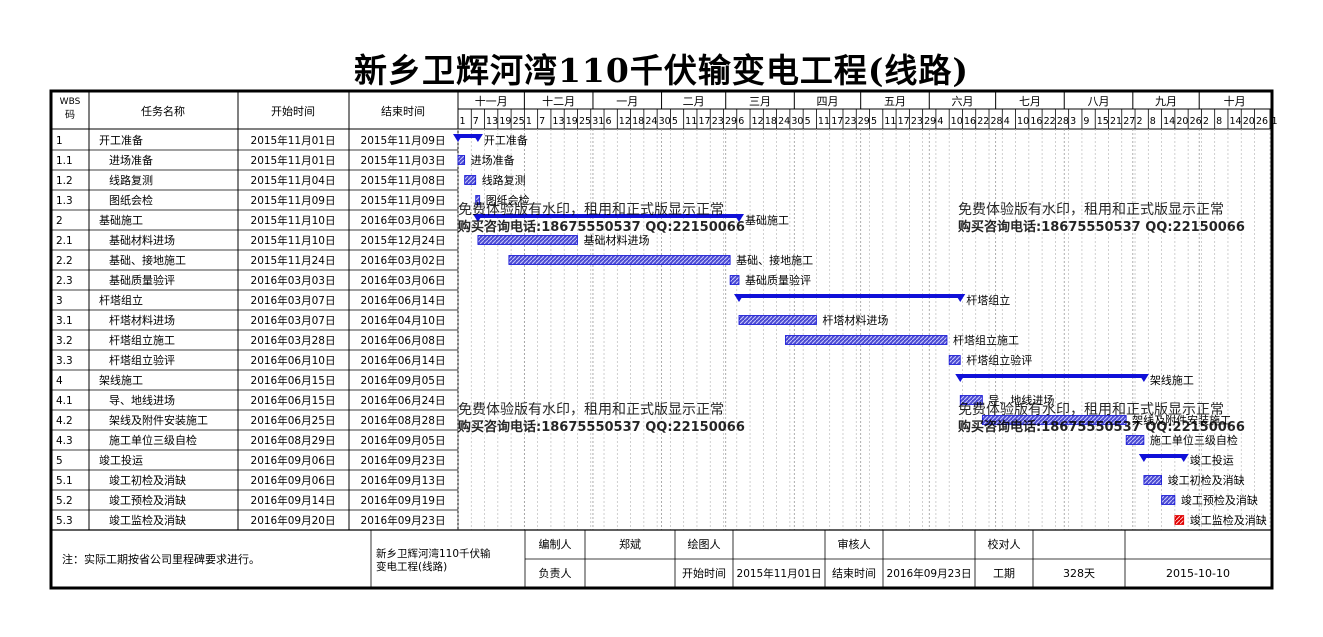 Image resolution: width=1323 pixels, height=637 pixels. Describe the element at coordinates (293, 480) in the screenshot. I see `task-start: 2016年09月06日` at that location.